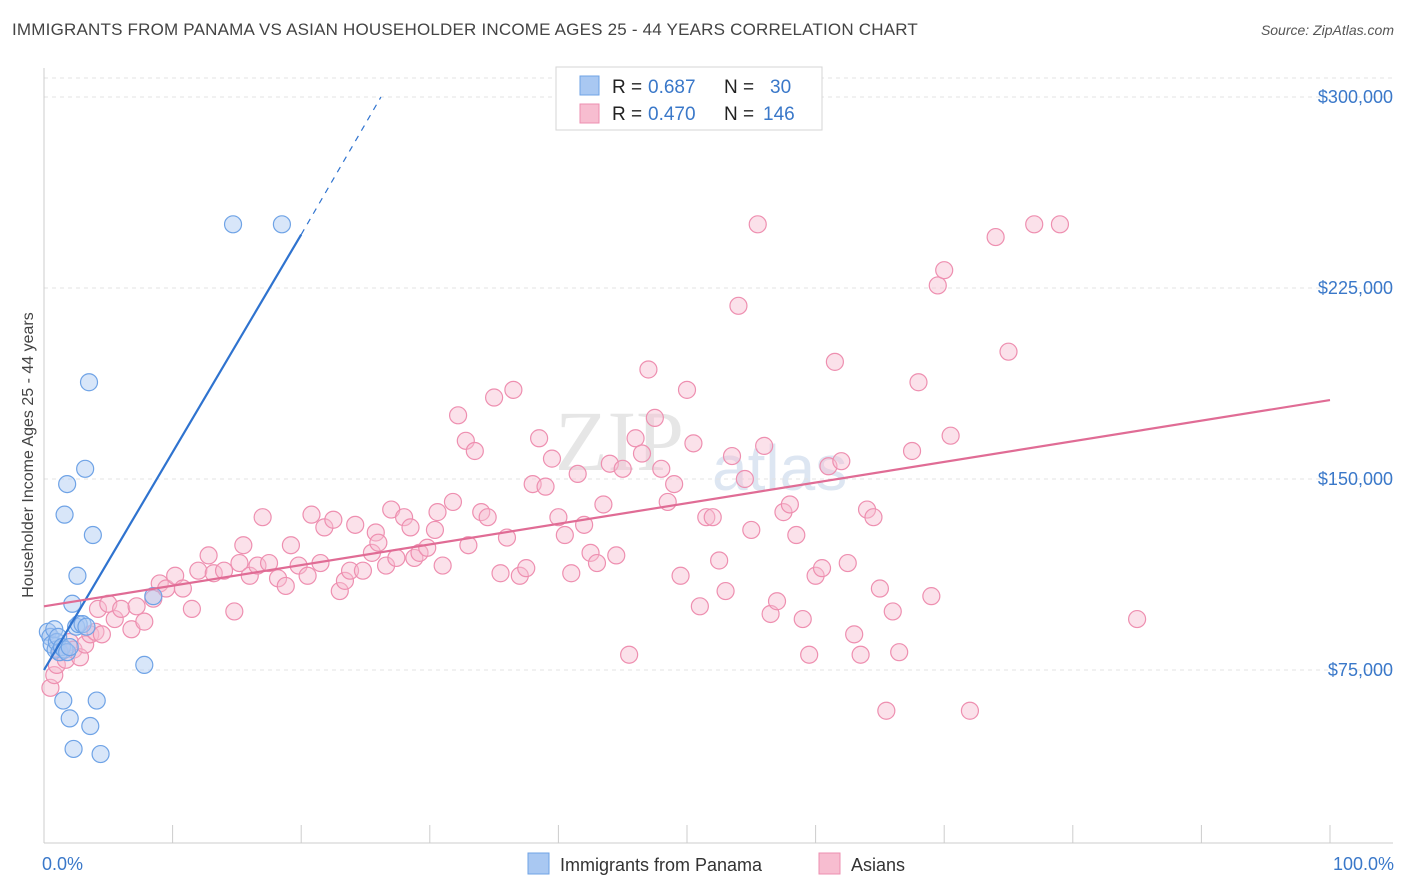 The height and width of the screenshot is (892, 1406). Describe the element at coordinates (1355, 97) in the screenshot. I see `y-tick-label-3: $300,000` at that location.